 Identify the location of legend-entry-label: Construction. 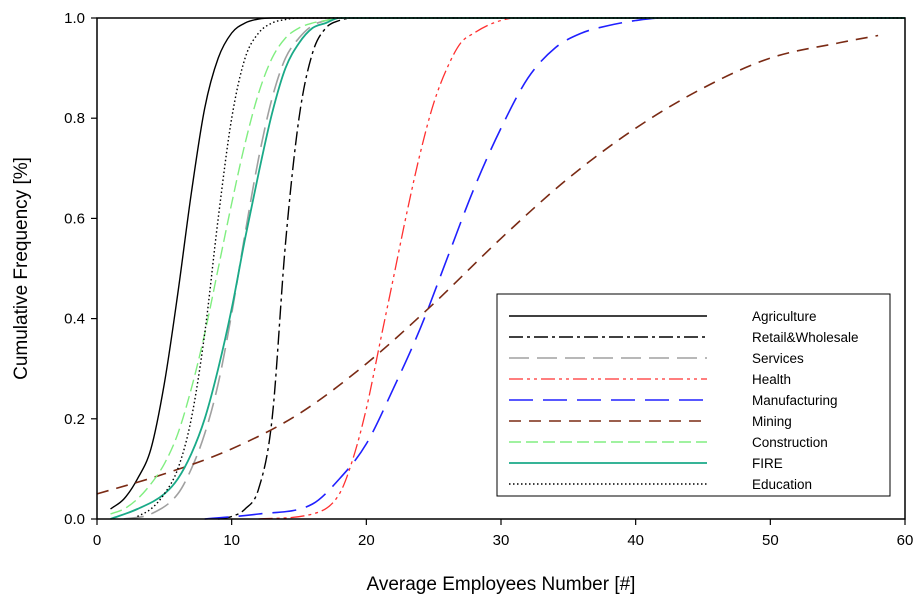
(790, 442).